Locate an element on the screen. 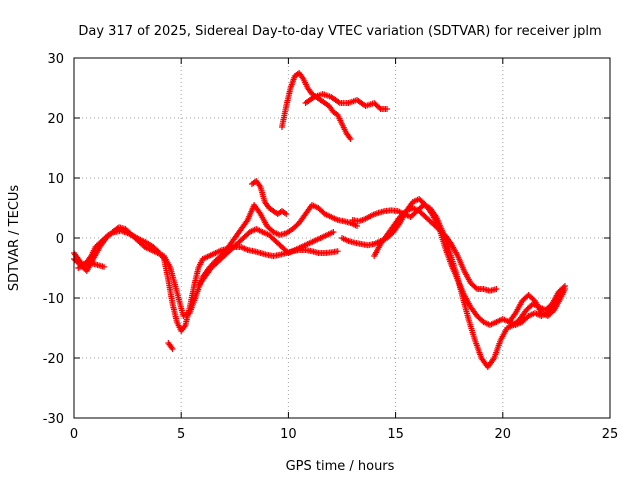  series-s3 is located at coordinates (266, 257).